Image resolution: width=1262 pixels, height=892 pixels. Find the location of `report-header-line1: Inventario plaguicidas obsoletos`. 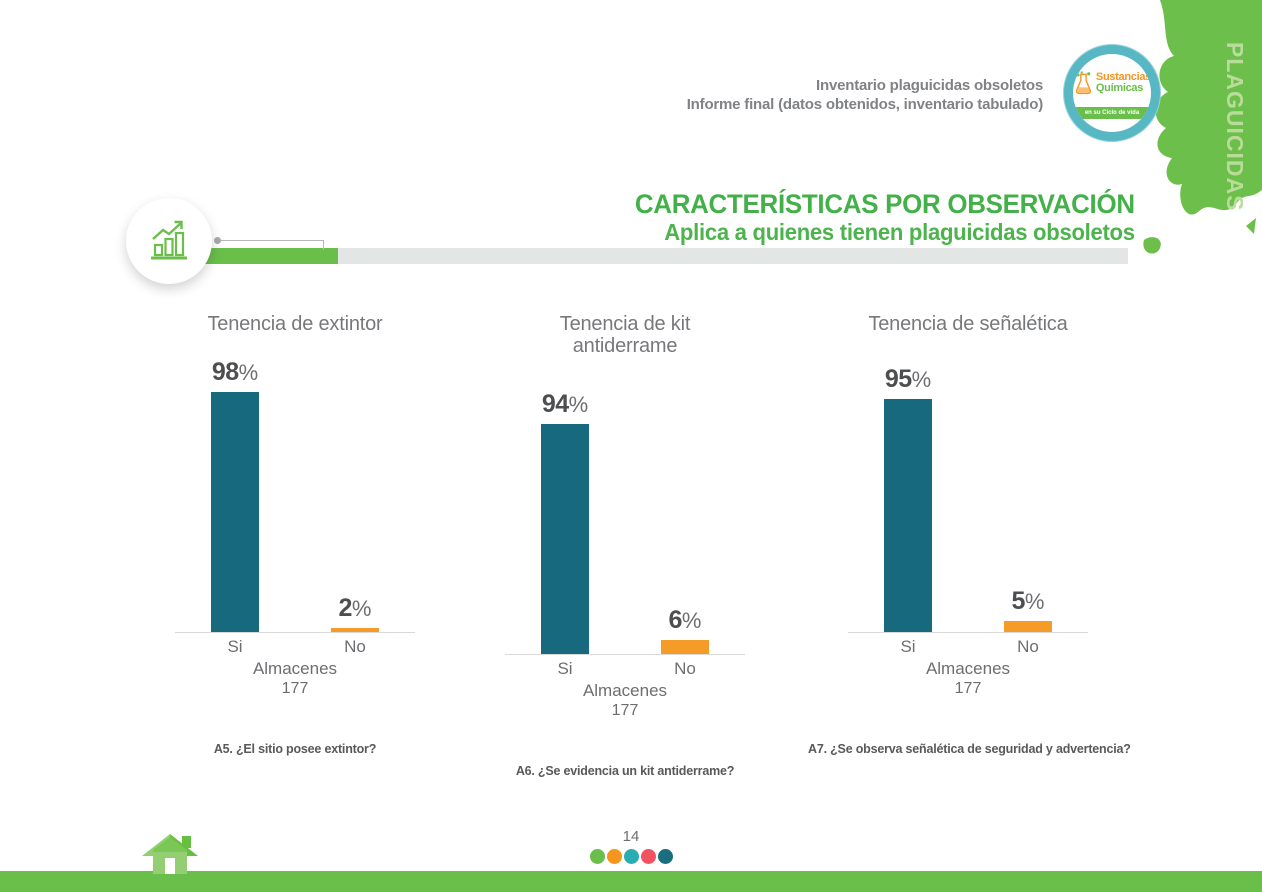

report-header-line1: Inventario plaguicidas obsoletos is located at coordinates (929, 85).